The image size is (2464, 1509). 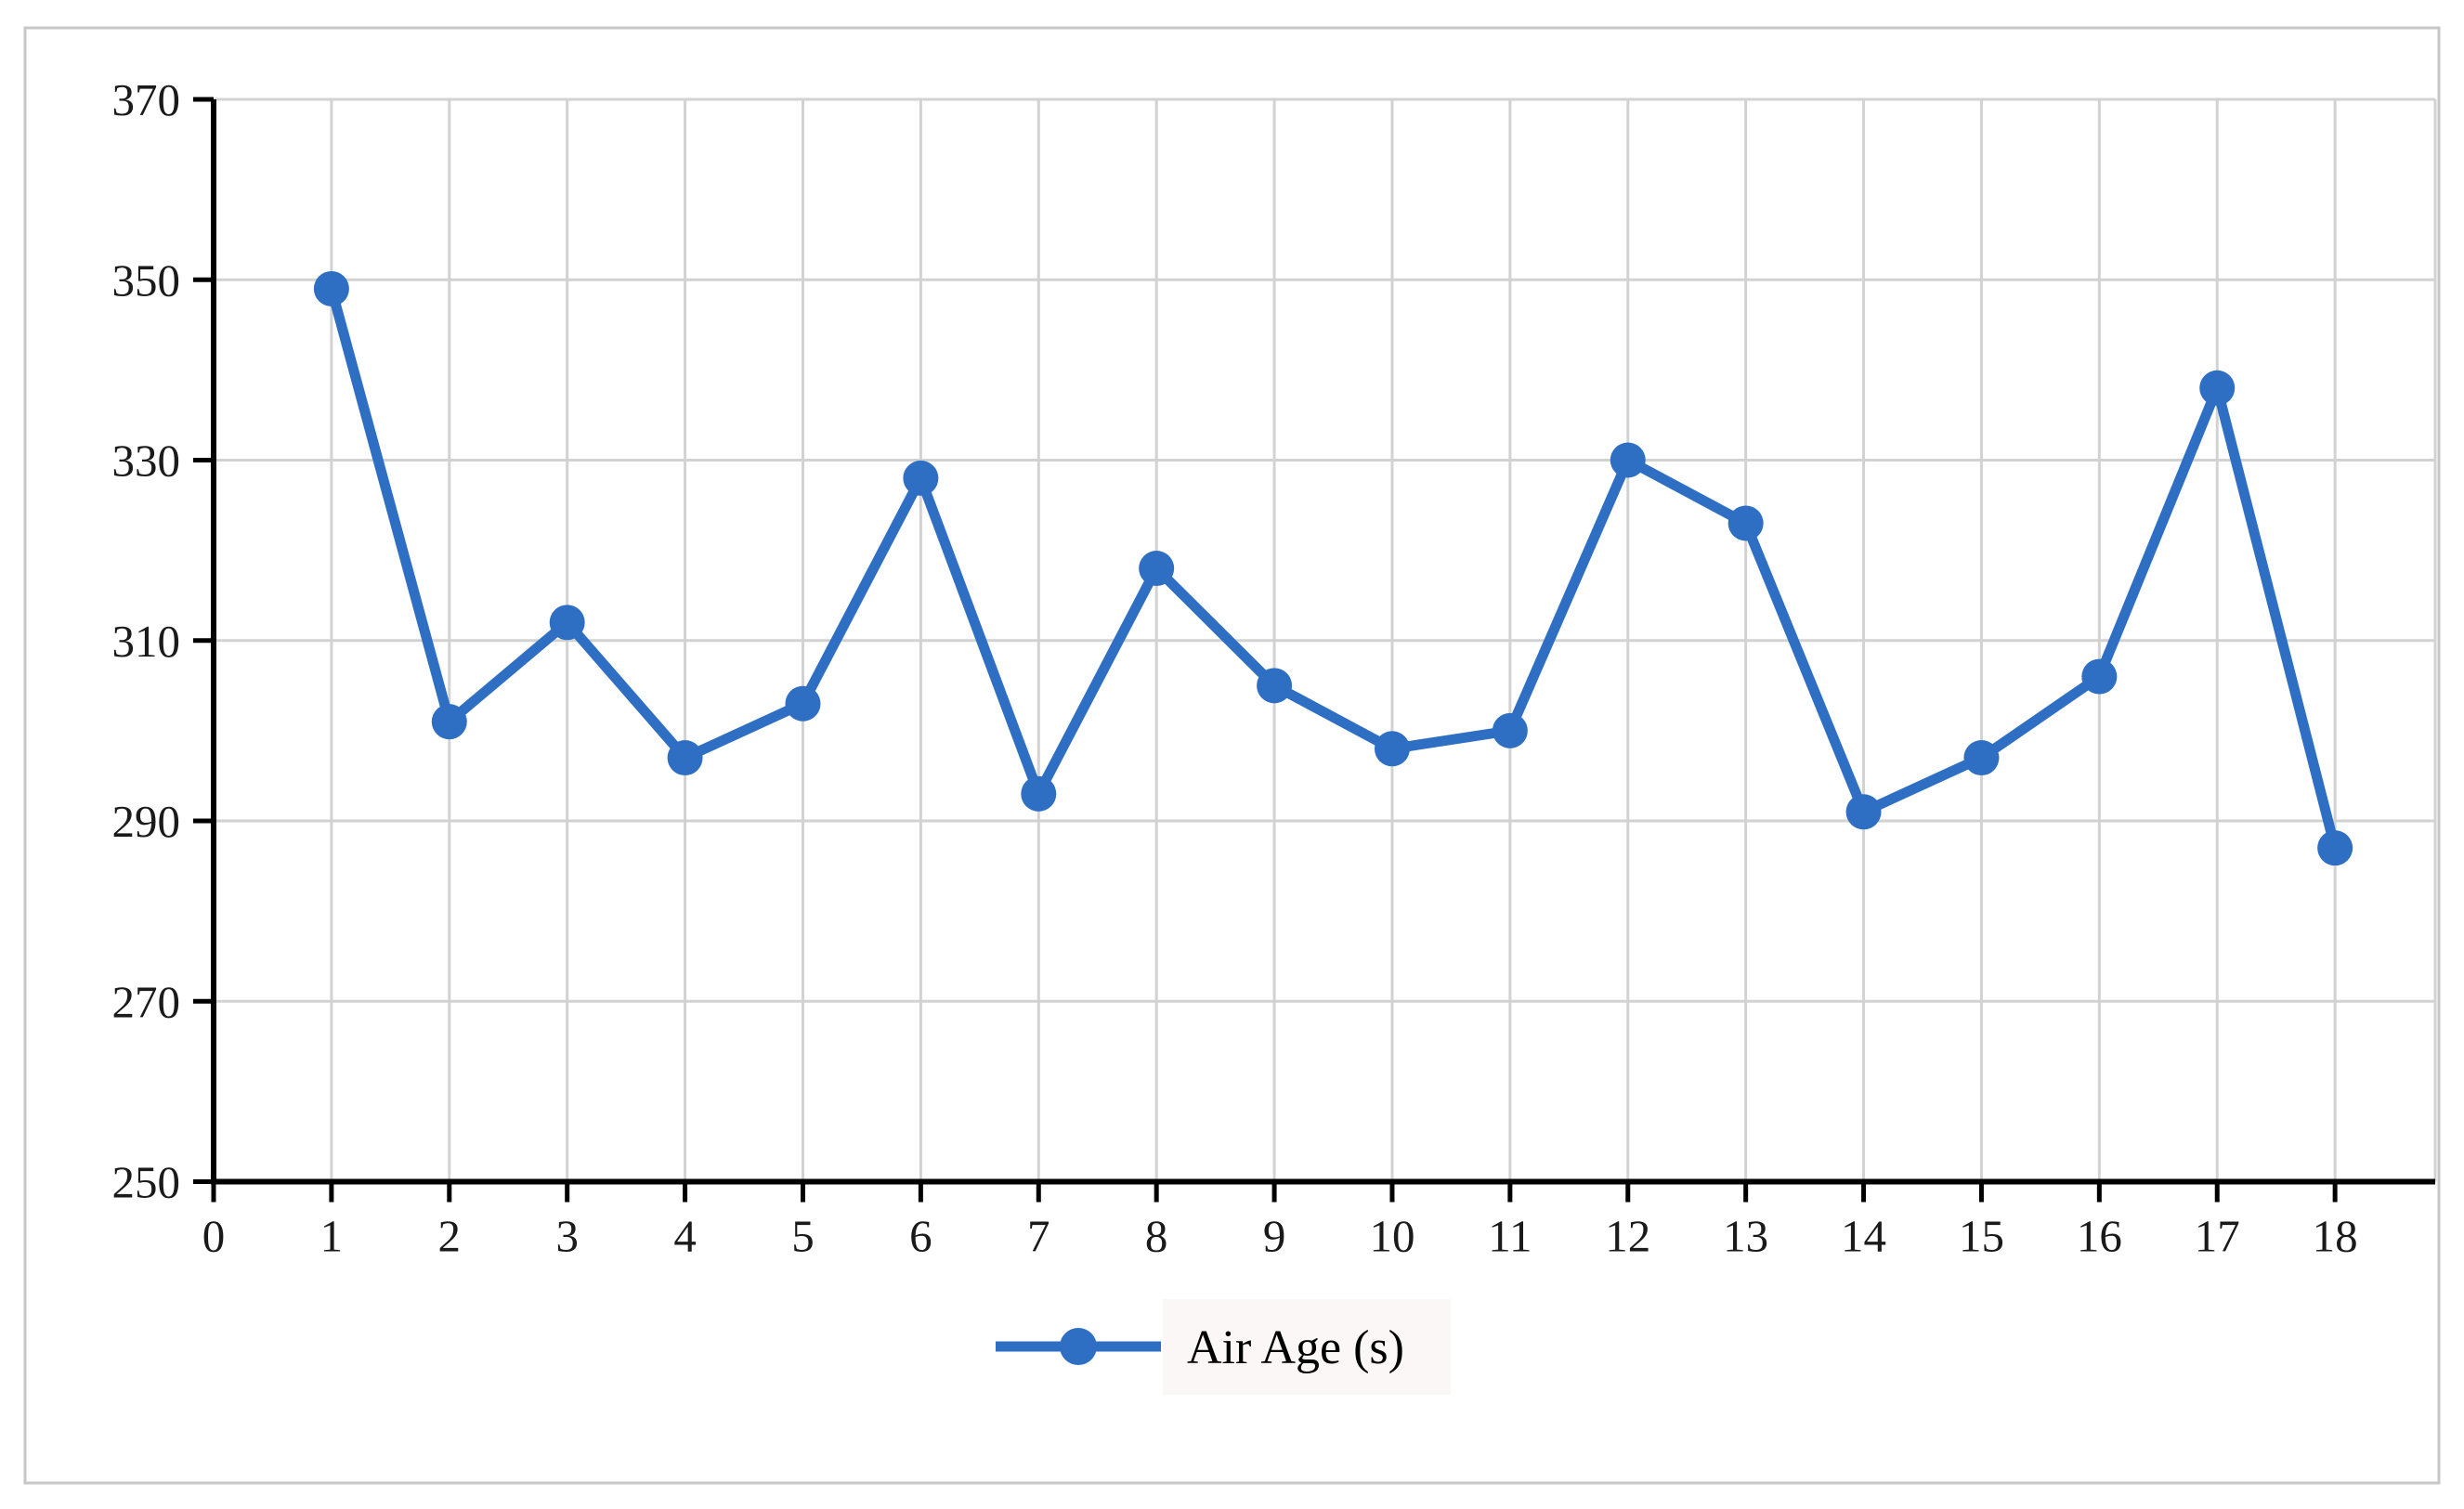 What do you see at coordinates (1628, 460) in the screenshot?
I see `data-point-x12` at bounding box center [1628, 460].